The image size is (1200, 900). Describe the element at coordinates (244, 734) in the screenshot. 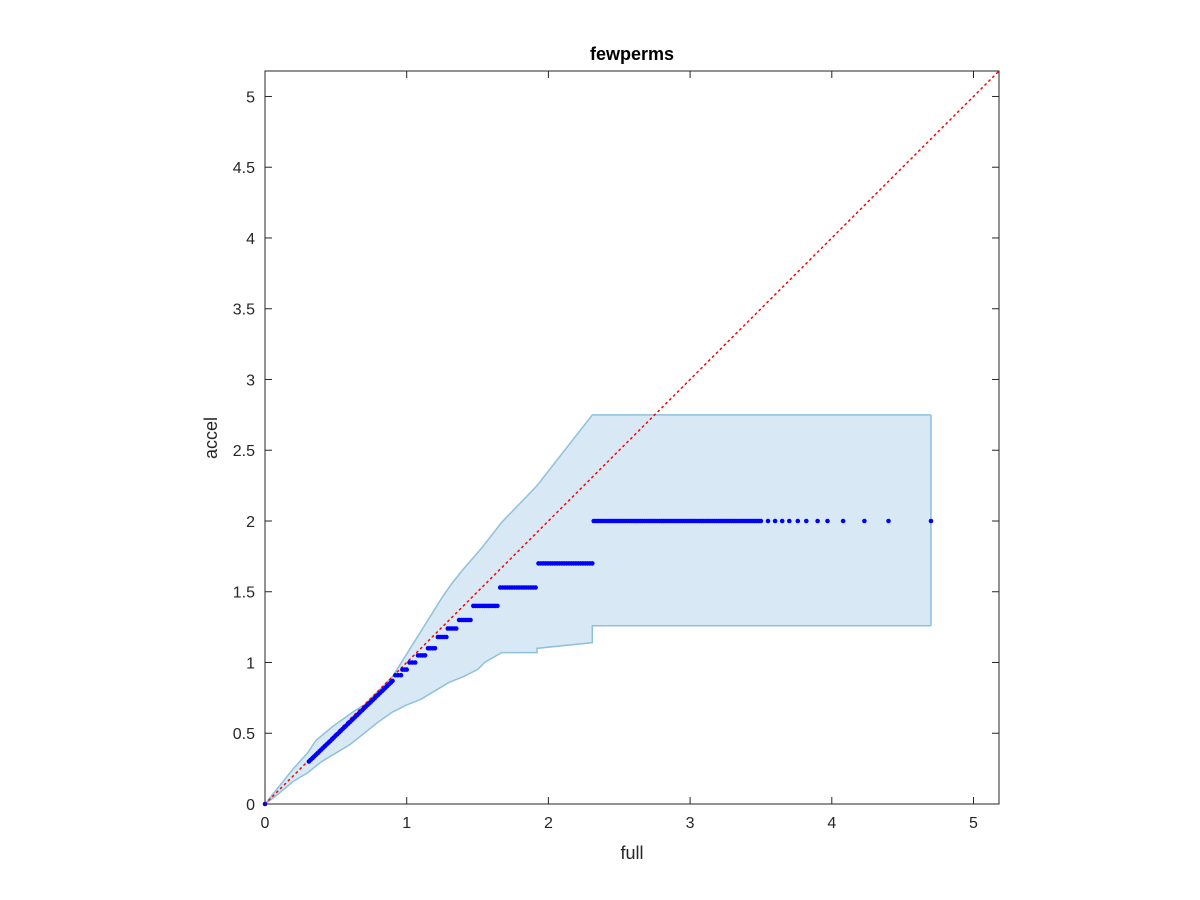

I see `y-tick-label: 0.5` at that location.